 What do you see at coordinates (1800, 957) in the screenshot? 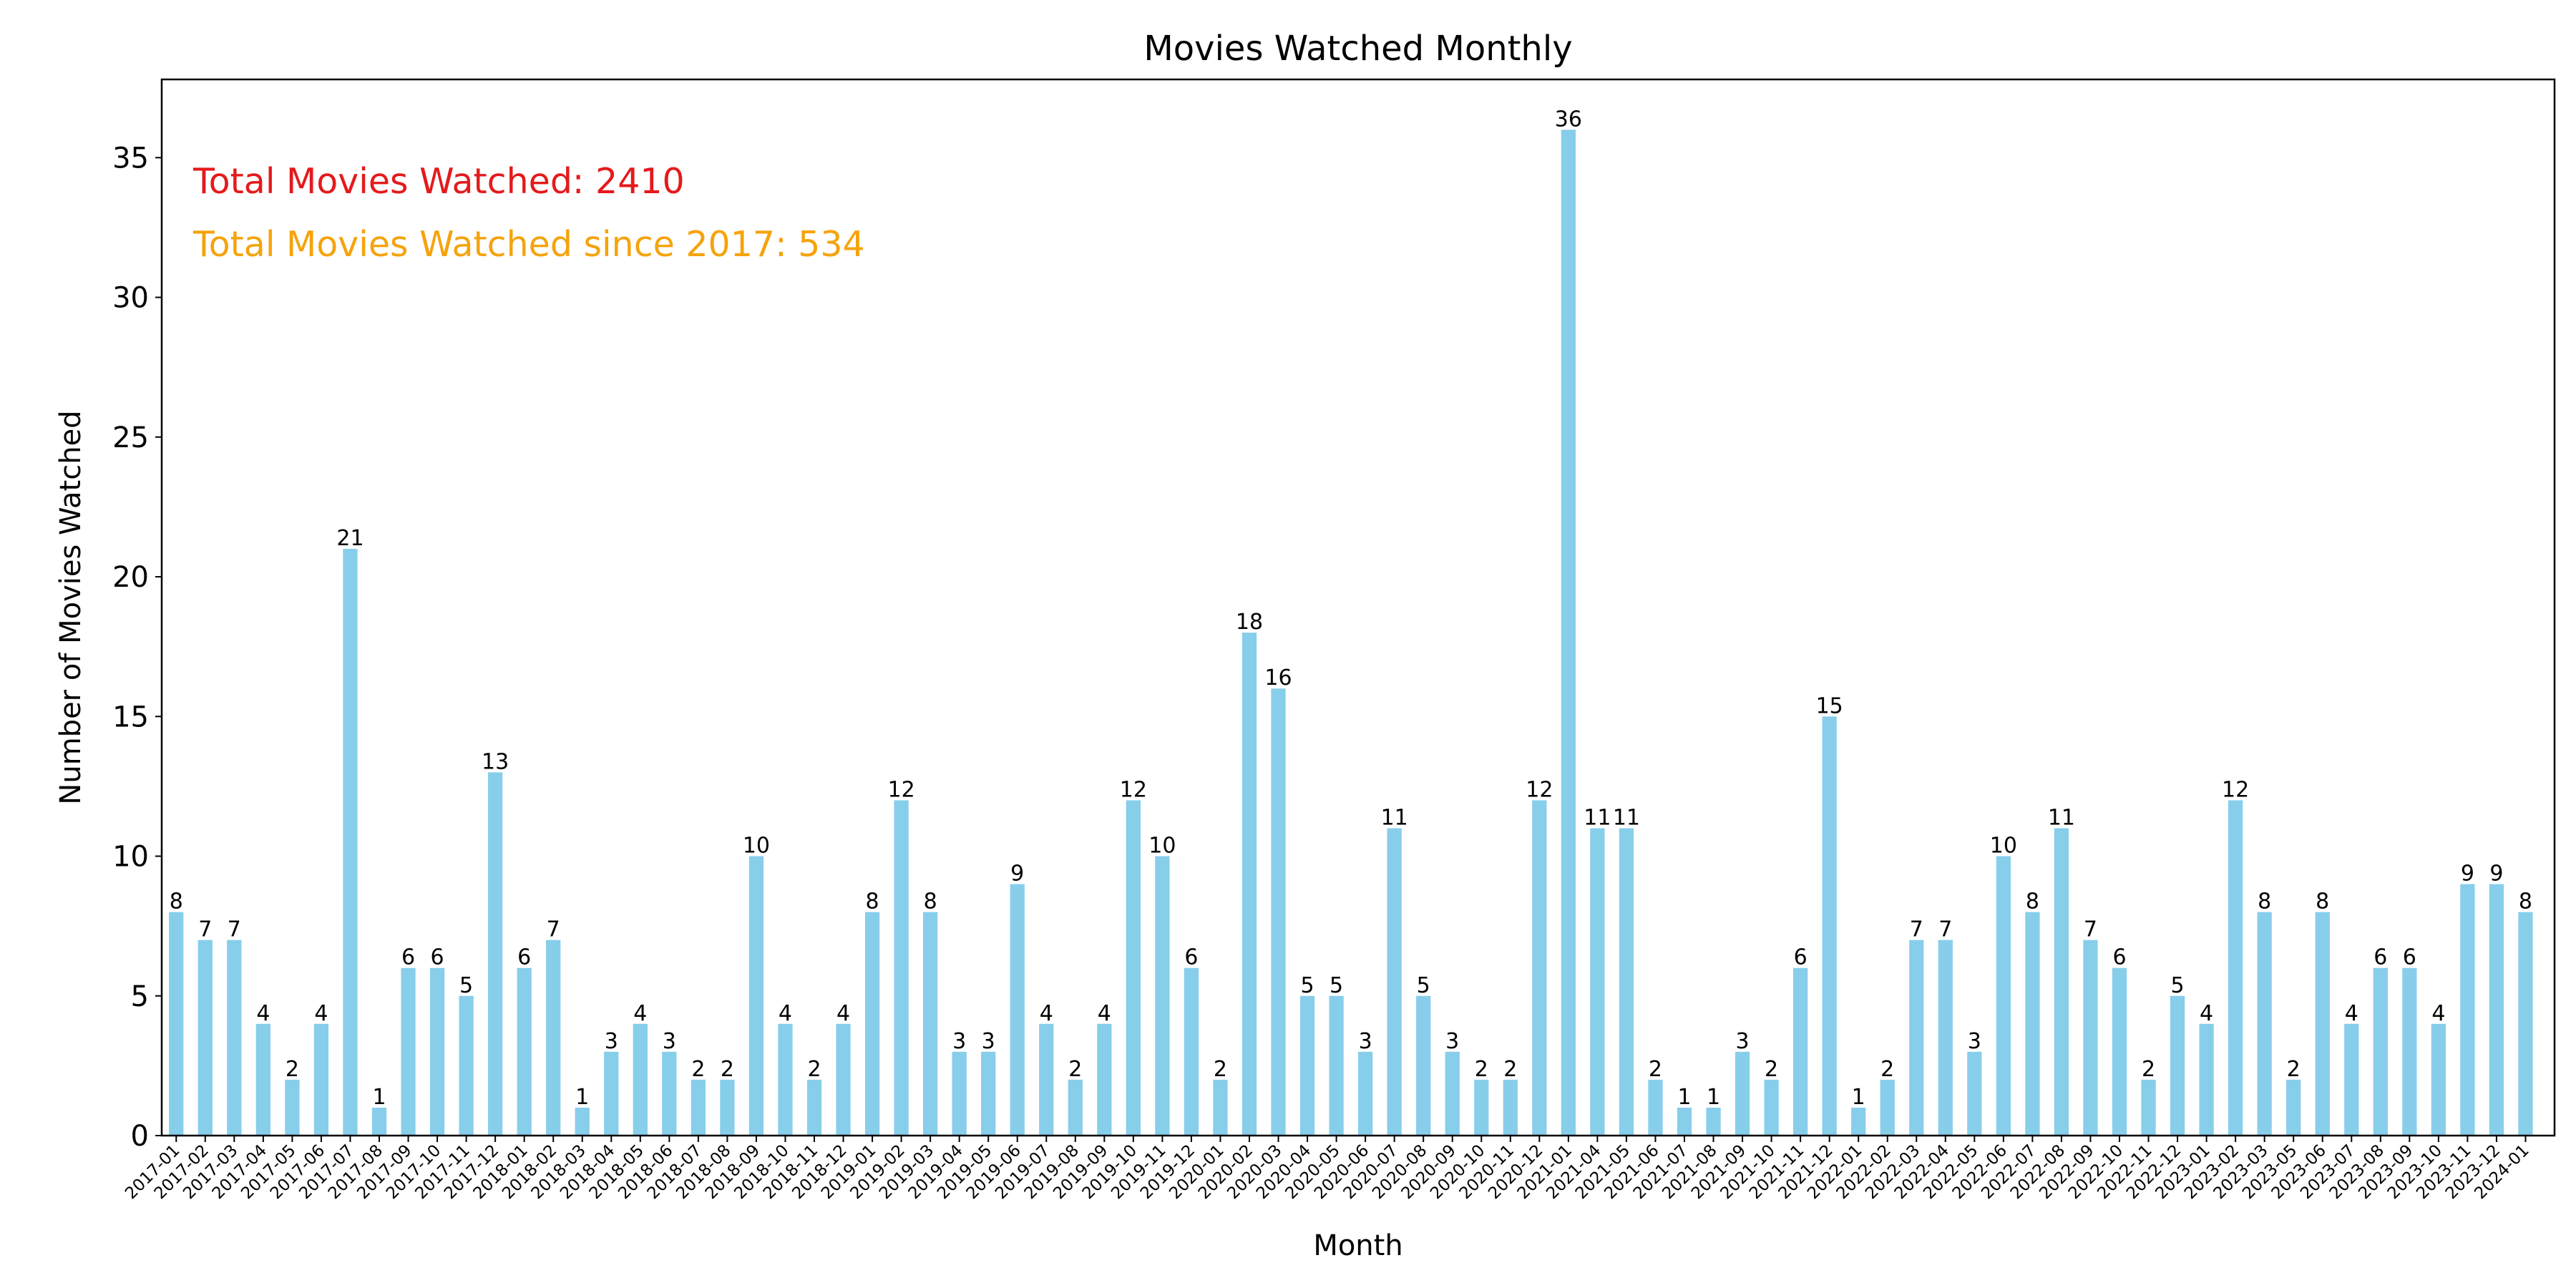
I see `data-label-2021-11: 6` at bounding box center [1800, 957].